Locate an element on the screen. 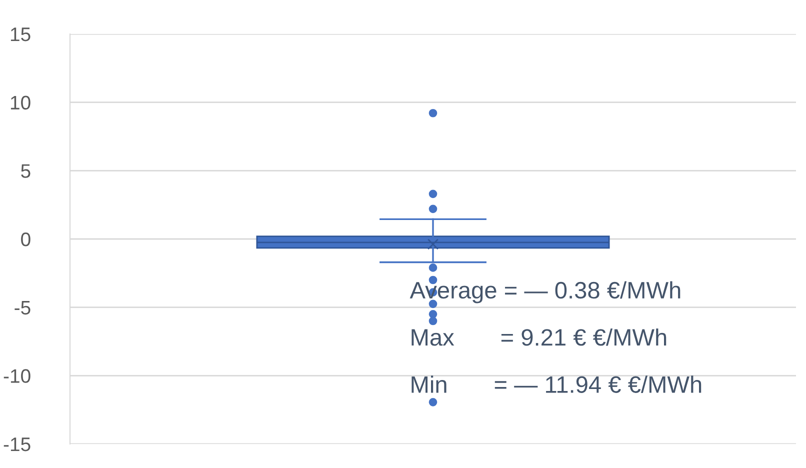 This screenshot has height=468, width=806. y-tick-label: 15 is located at coordinates (20, 35).